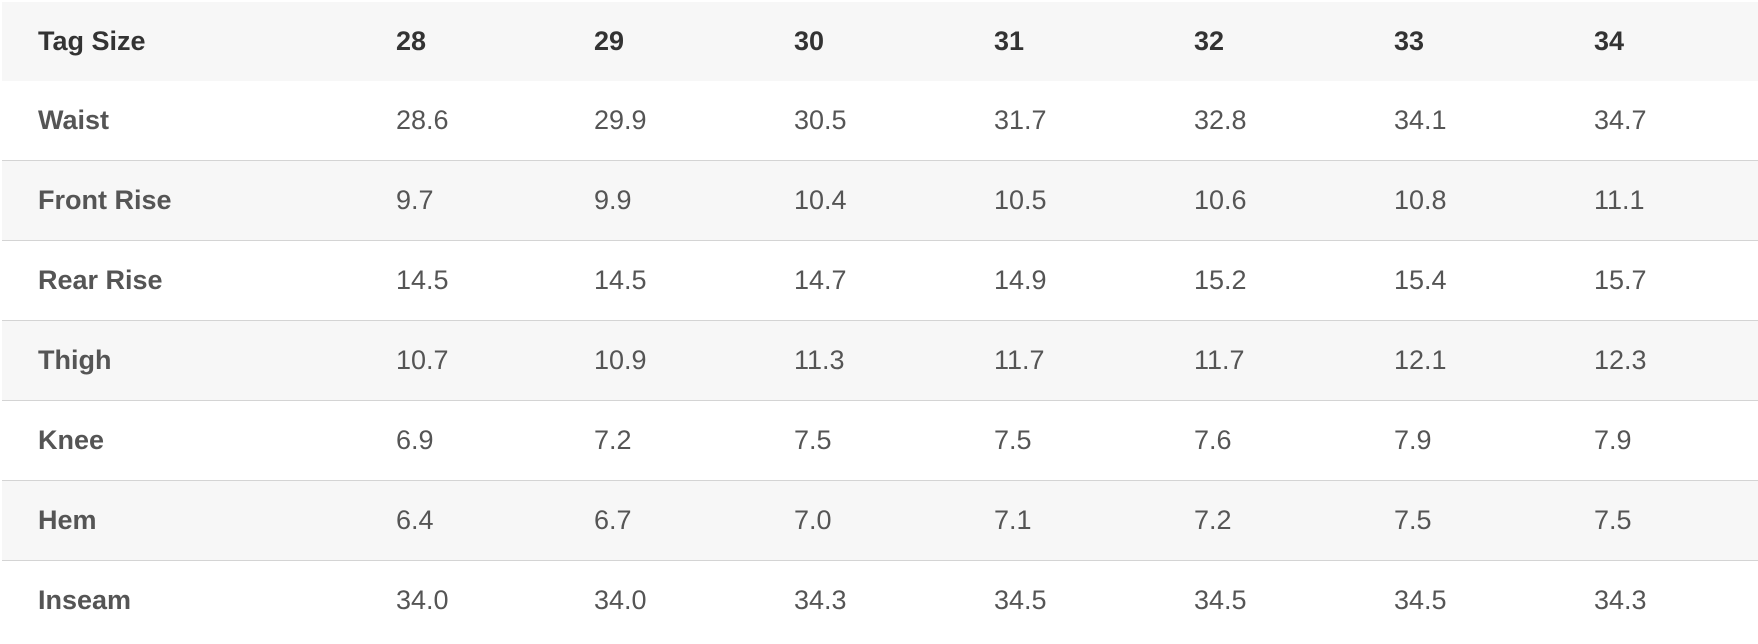  Describe the element at coordinates (1094, 520) in the screenshot. I see `table-cell: 7.1` at that location.